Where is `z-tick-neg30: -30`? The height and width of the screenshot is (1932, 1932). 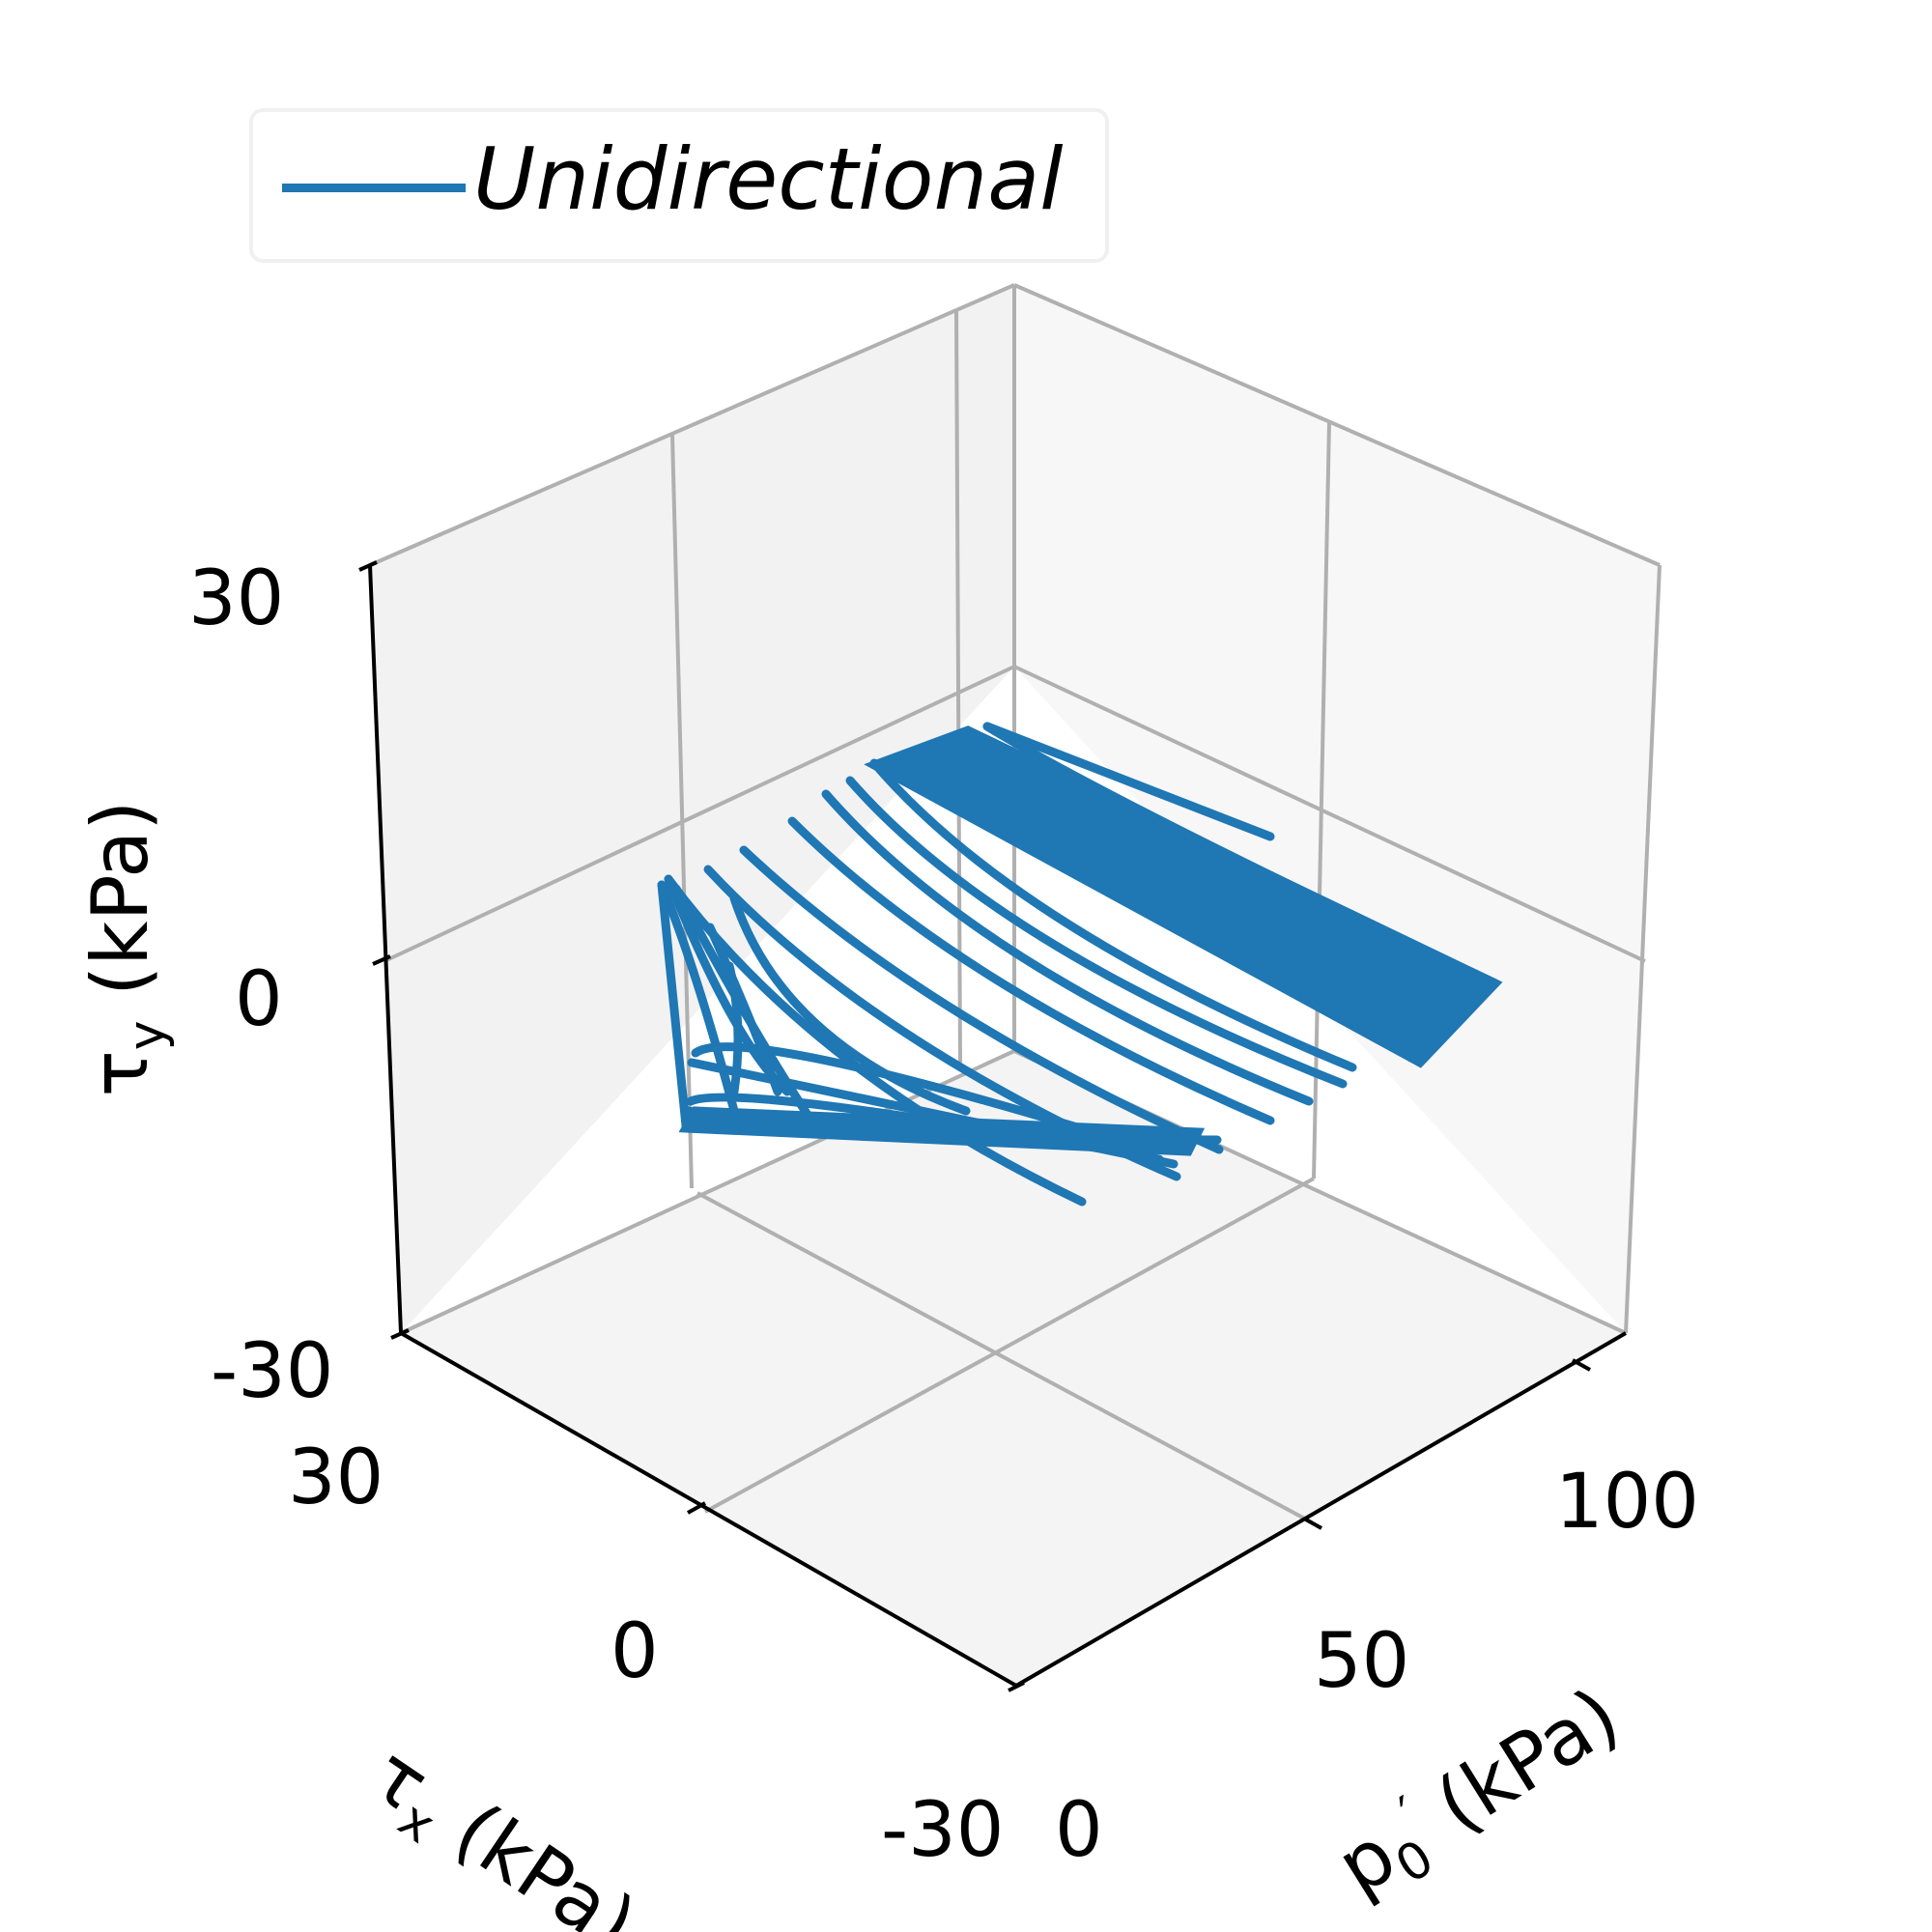 z-tick-neg30: -30 is located at coordinates (272, 1371).